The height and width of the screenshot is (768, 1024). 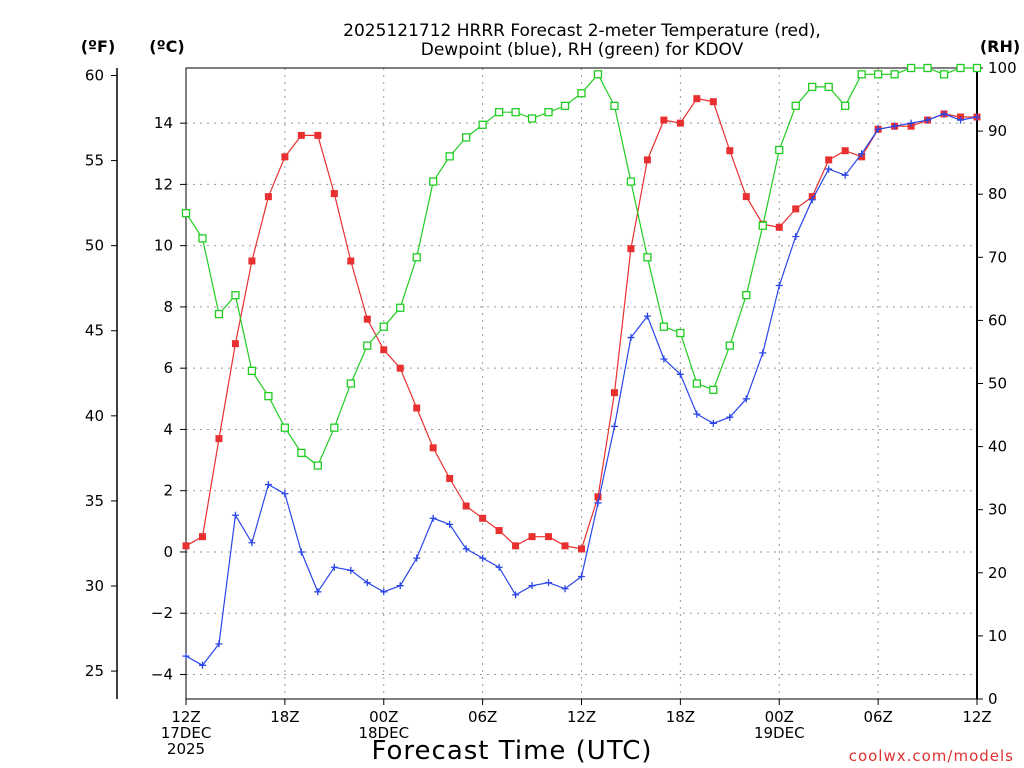 What do you see at coordinates (383, 733) in the screenshot?
I see `time-tick-date-label: 18DEC` at bounding box center [383, 733].